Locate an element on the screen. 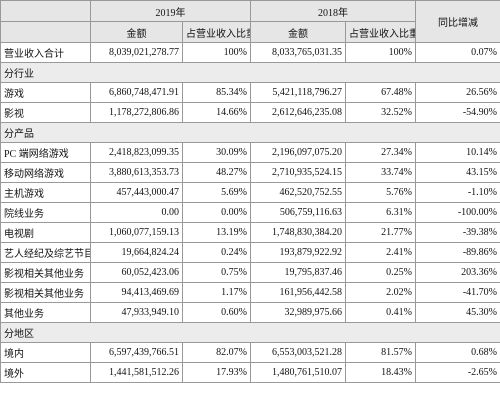  cell: 462,520,752.55 is located at coordinates (298, 192).